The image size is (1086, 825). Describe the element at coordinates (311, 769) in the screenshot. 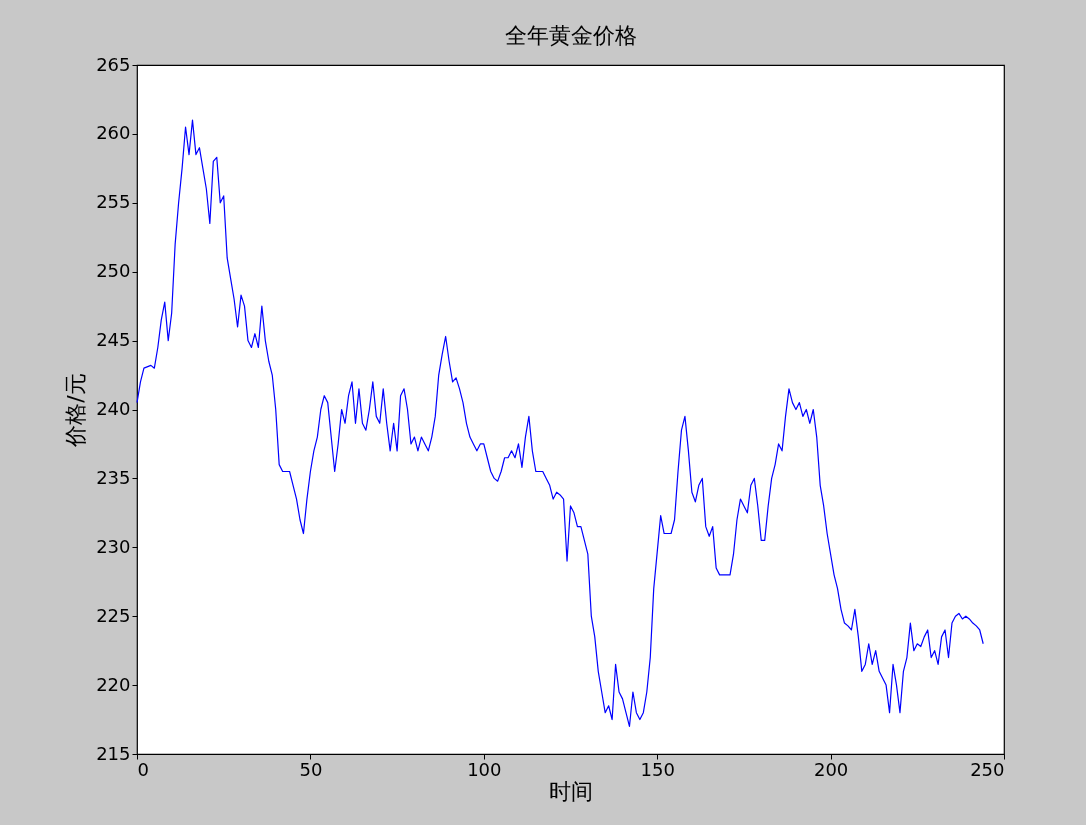

I see `x-tick-label: 50` at that location.